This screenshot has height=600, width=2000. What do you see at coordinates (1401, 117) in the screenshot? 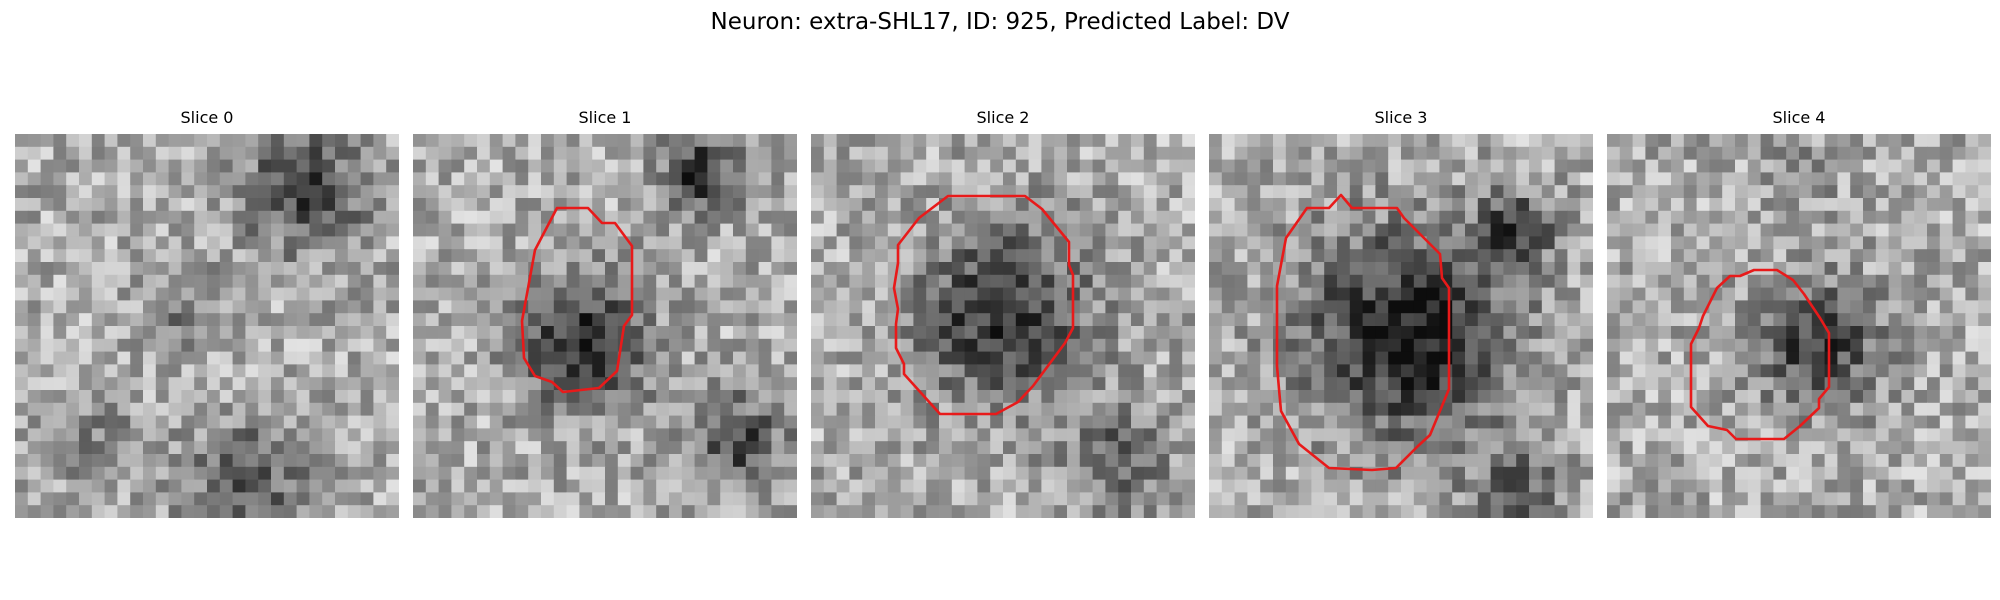
I see `slice-title: Slice 3` at bounding box center [1401, 117].